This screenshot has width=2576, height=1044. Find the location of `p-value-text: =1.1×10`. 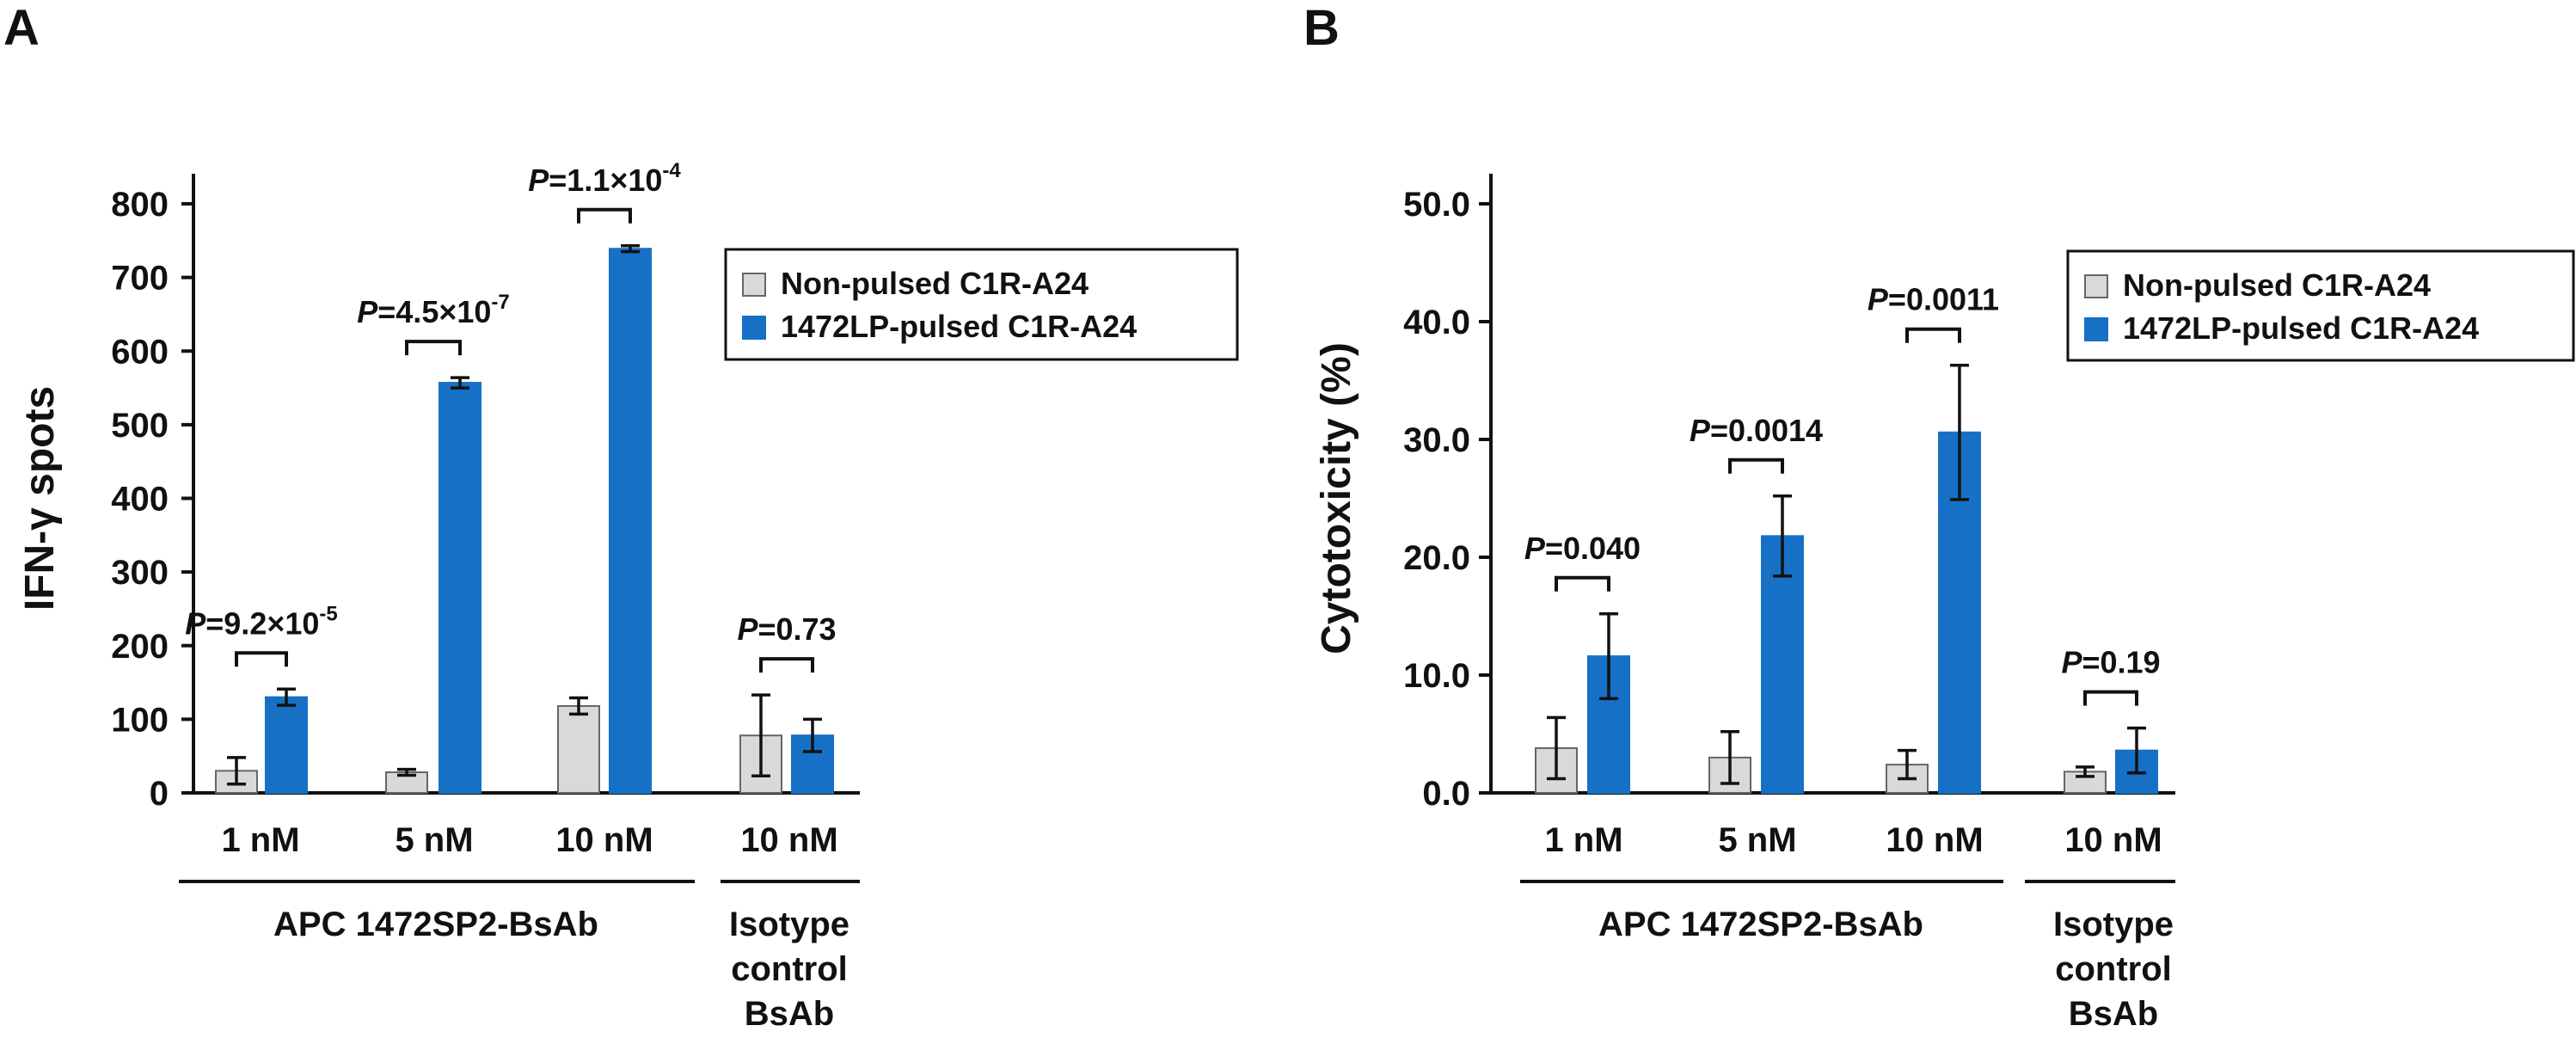

p-value-text: =1.1×10 is located at coordinates (605, 180).